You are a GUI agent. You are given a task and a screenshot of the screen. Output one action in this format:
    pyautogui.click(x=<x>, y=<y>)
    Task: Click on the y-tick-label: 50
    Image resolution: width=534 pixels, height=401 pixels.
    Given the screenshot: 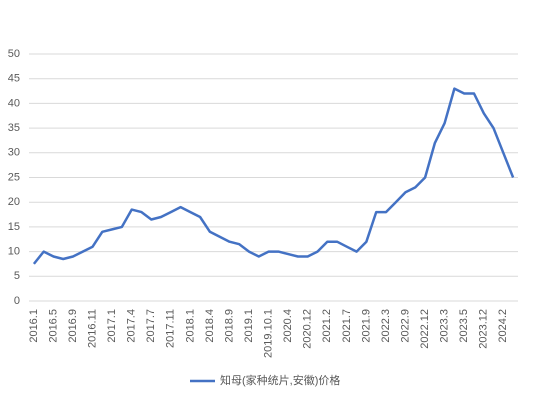 What is the action you would take?
    pyautogui.click(x=14, y=54)
    